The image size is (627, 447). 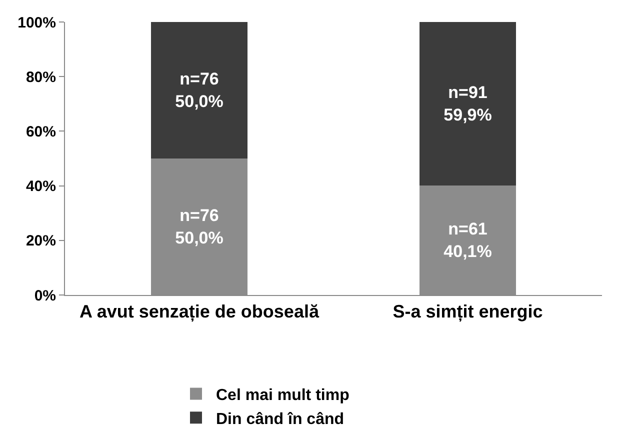 I want to click on y-tick-label: 20%, so click(x=41, y=241).